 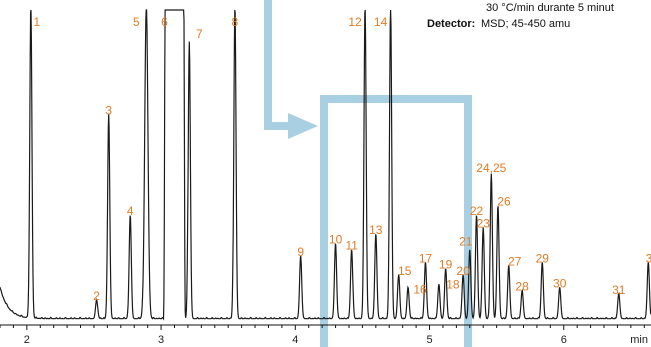 I want to click on peak-label-18: 18, so click(x=453, y=284).